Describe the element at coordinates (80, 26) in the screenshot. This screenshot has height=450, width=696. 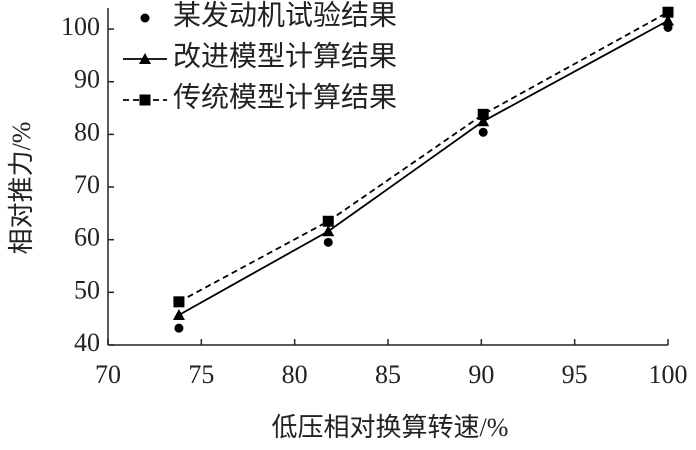
I see `y-tick-label: 100` at that location.